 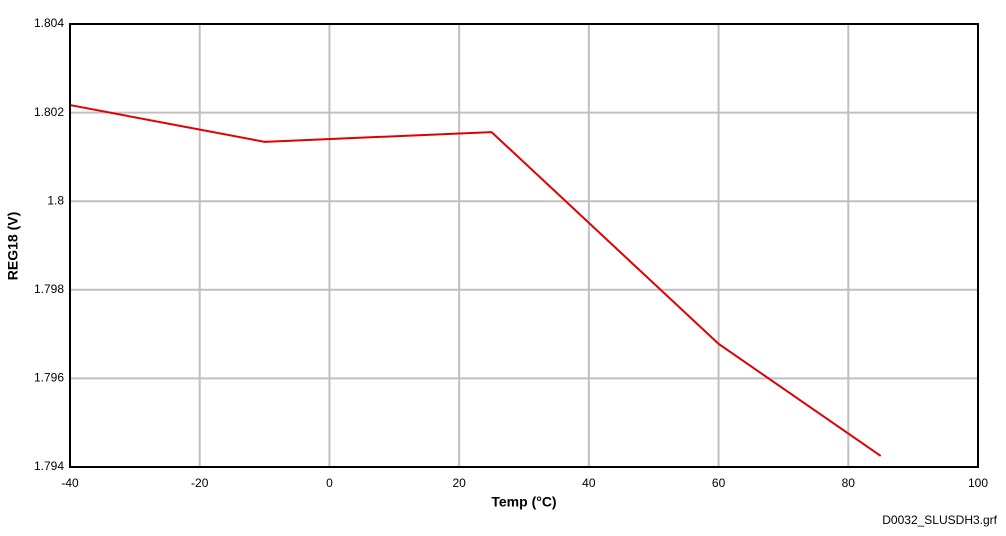 I want to click on footnote: D0032_SLUSDH3.grf, so click(x=939, y=520).